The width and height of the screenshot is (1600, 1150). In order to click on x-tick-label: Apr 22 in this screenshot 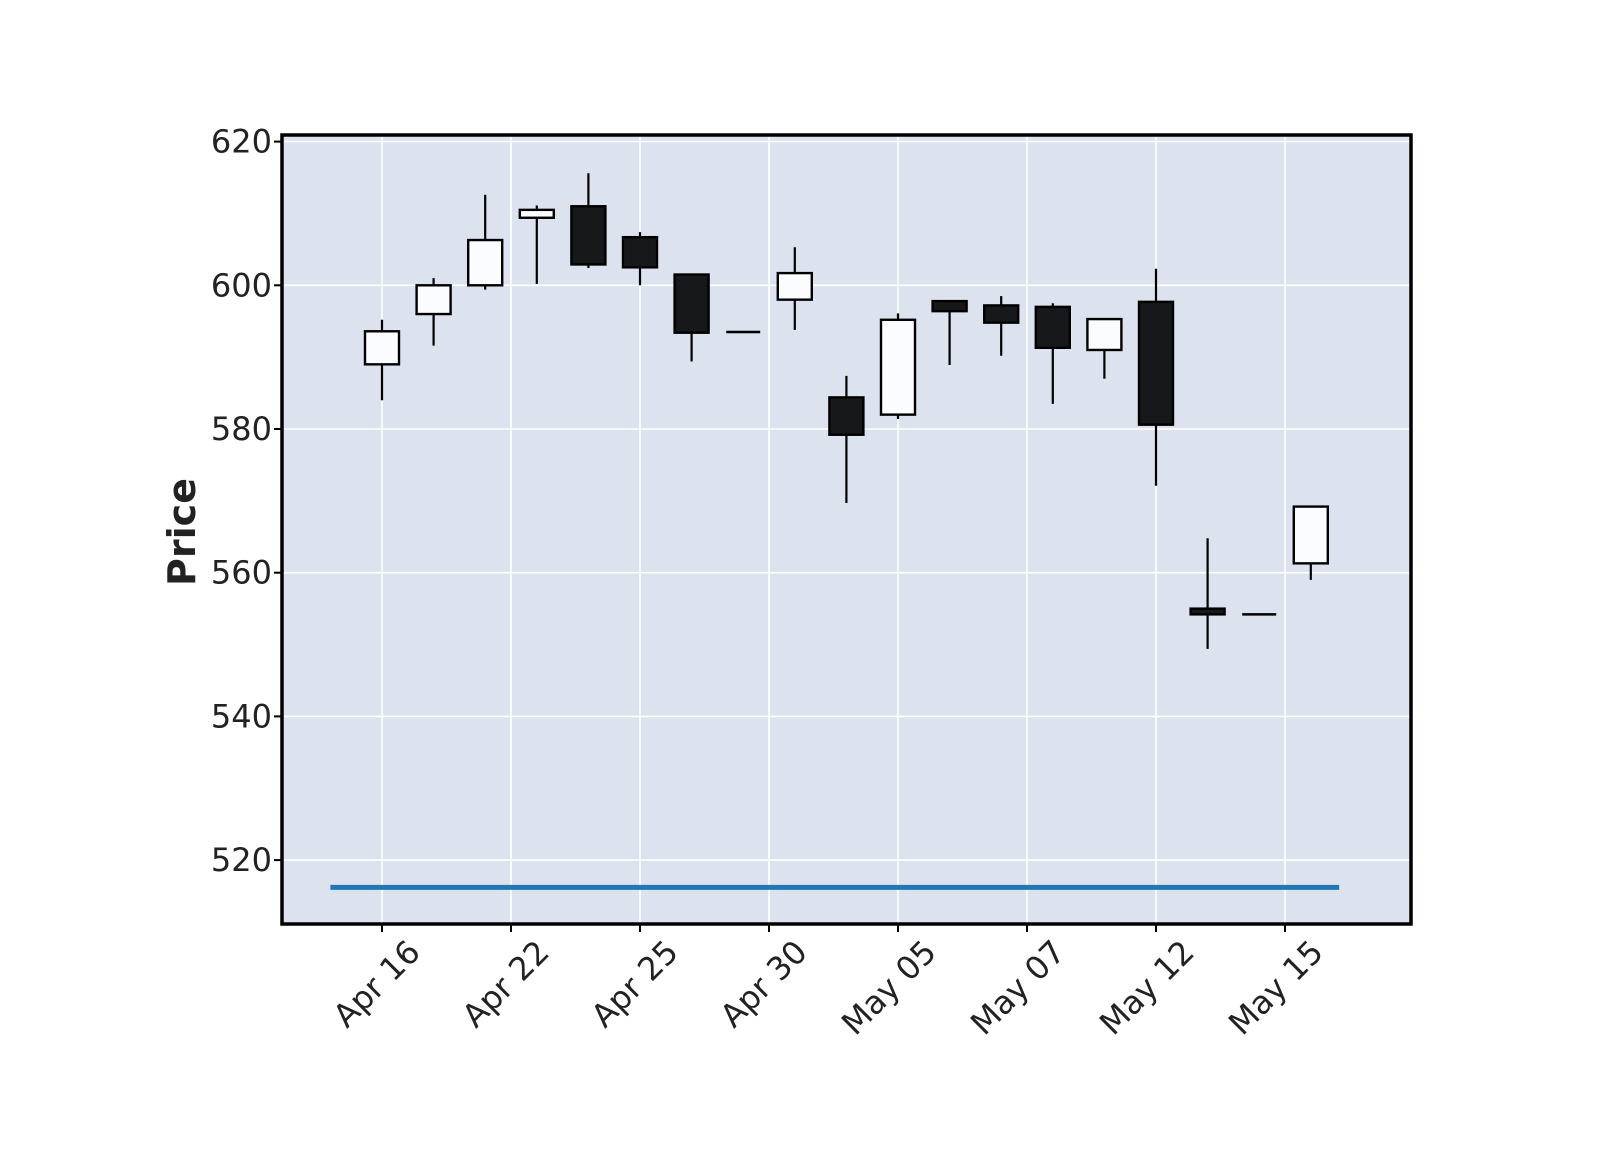, I will do `click(506, 984)`.